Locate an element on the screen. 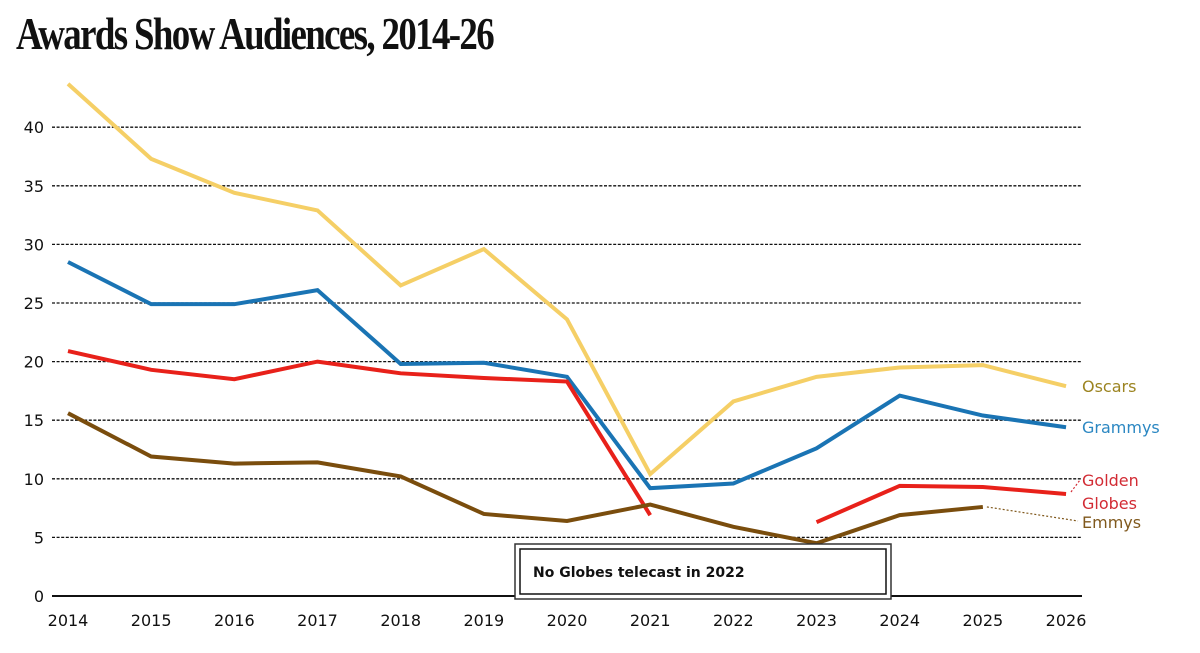 This screenshot has height=653, width=1200. x-tick-label: 2020 is located at coordinates (567, 620).